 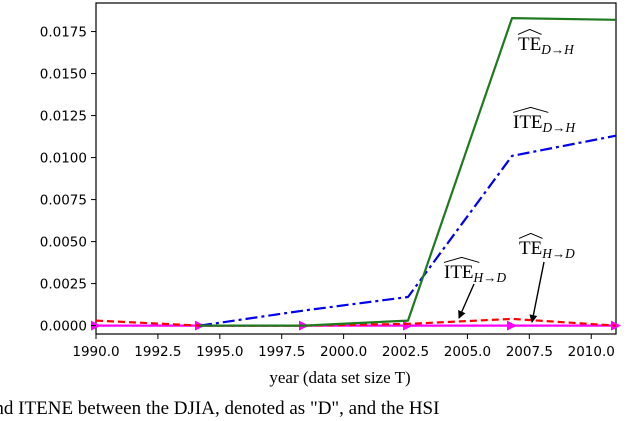 What do you see at coordinates (512, 325) in the screenshot?
I see `data-point-marker` at bounding box center [512, 325].